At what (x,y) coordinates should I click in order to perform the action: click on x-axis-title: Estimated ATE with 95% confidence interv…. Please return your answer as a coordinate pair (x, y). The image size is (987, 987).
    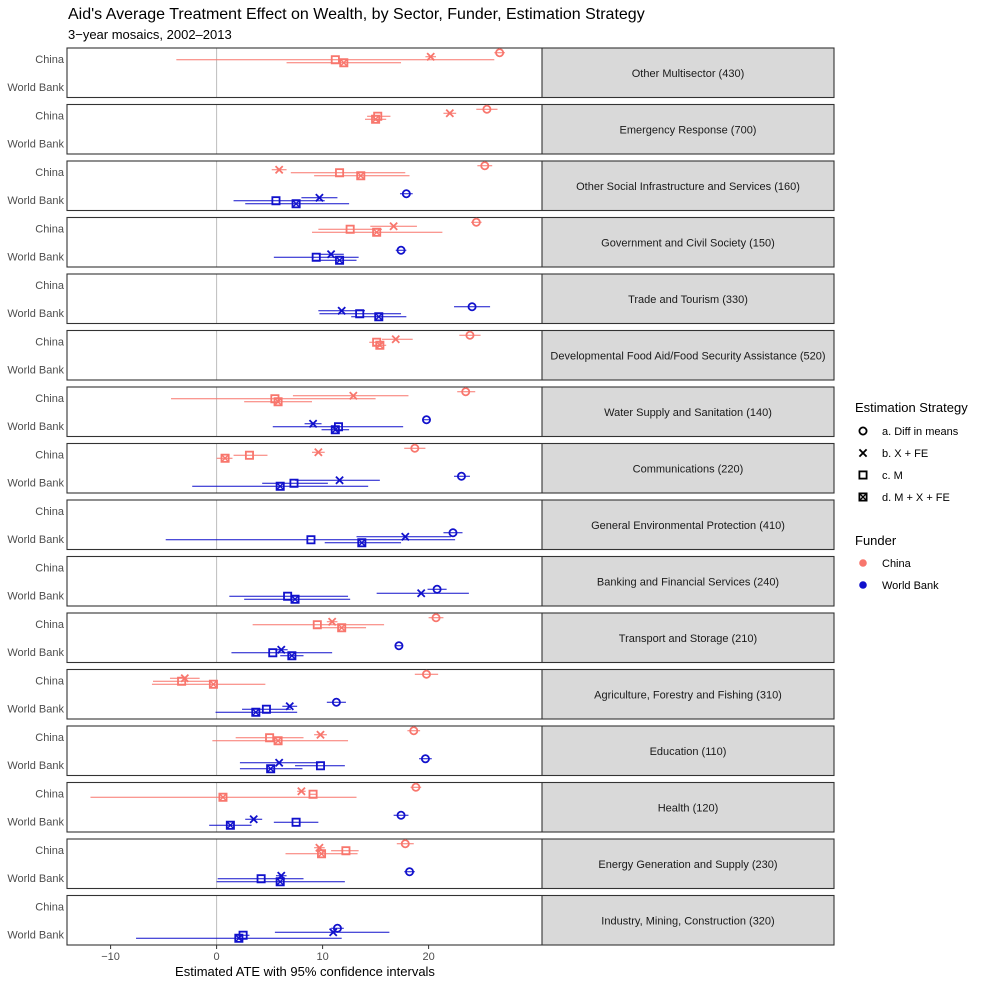
    Looking at the image, I should click on (305, 971).